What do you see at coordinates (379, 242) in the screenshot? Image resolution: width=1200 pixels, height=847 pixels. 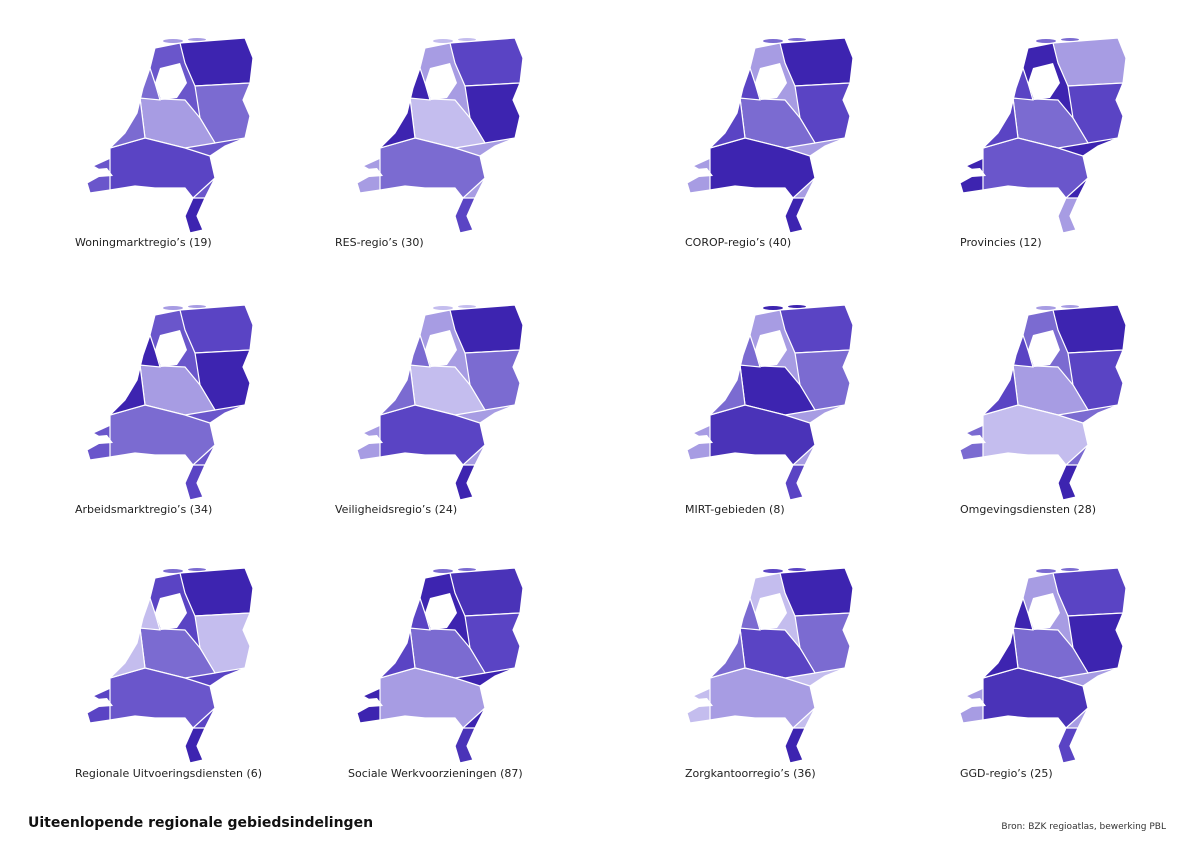 I see `map-label: RES-regio’s (30)` at bounding box center [379, 242].